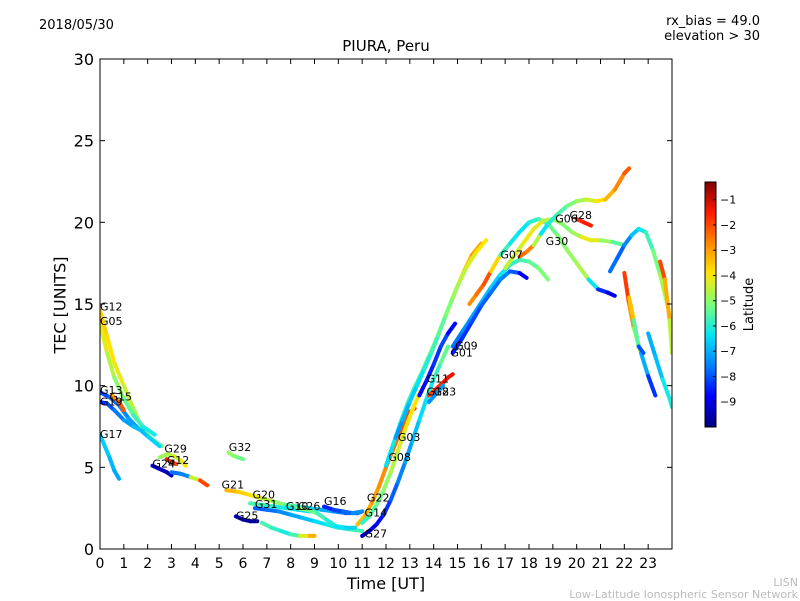  What do you see at coordinates (386, 46) in the screenshot?
I see `chart-title: PIURA, Peru` at bounding box center [386, 46].